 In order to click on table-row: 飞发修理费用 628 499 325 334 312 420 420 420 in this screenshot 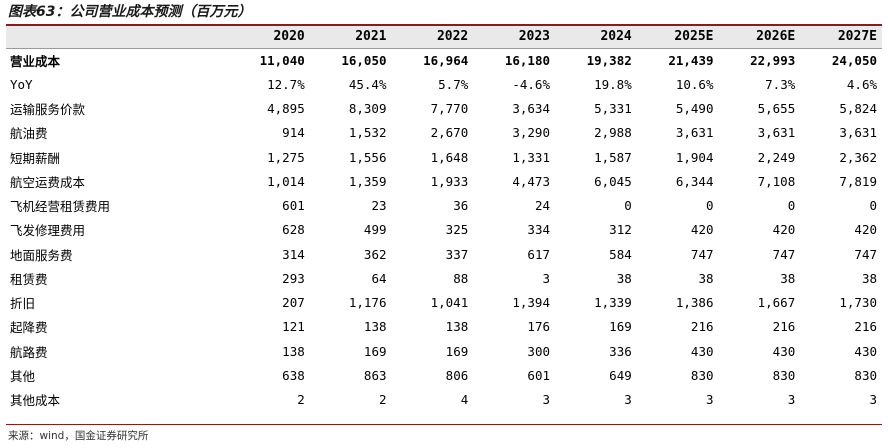, I will do `click(444, 230)`.